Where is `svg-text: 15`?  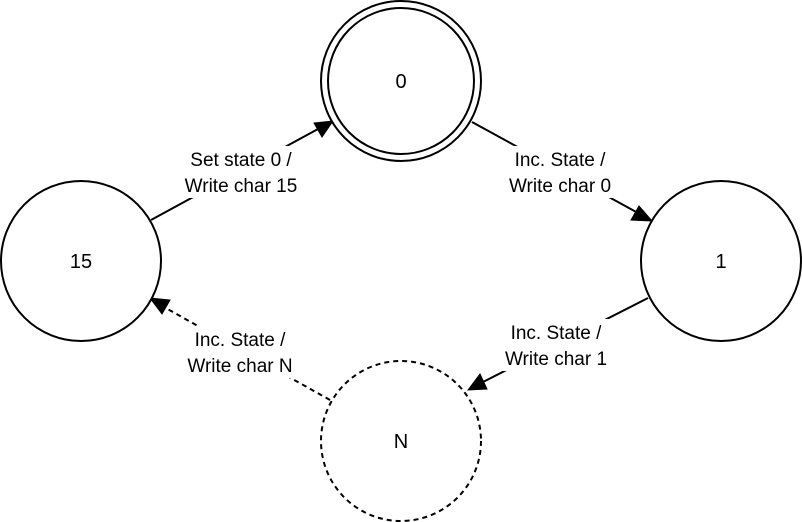 svg-text: 15 is located at coordinates (81, 262).